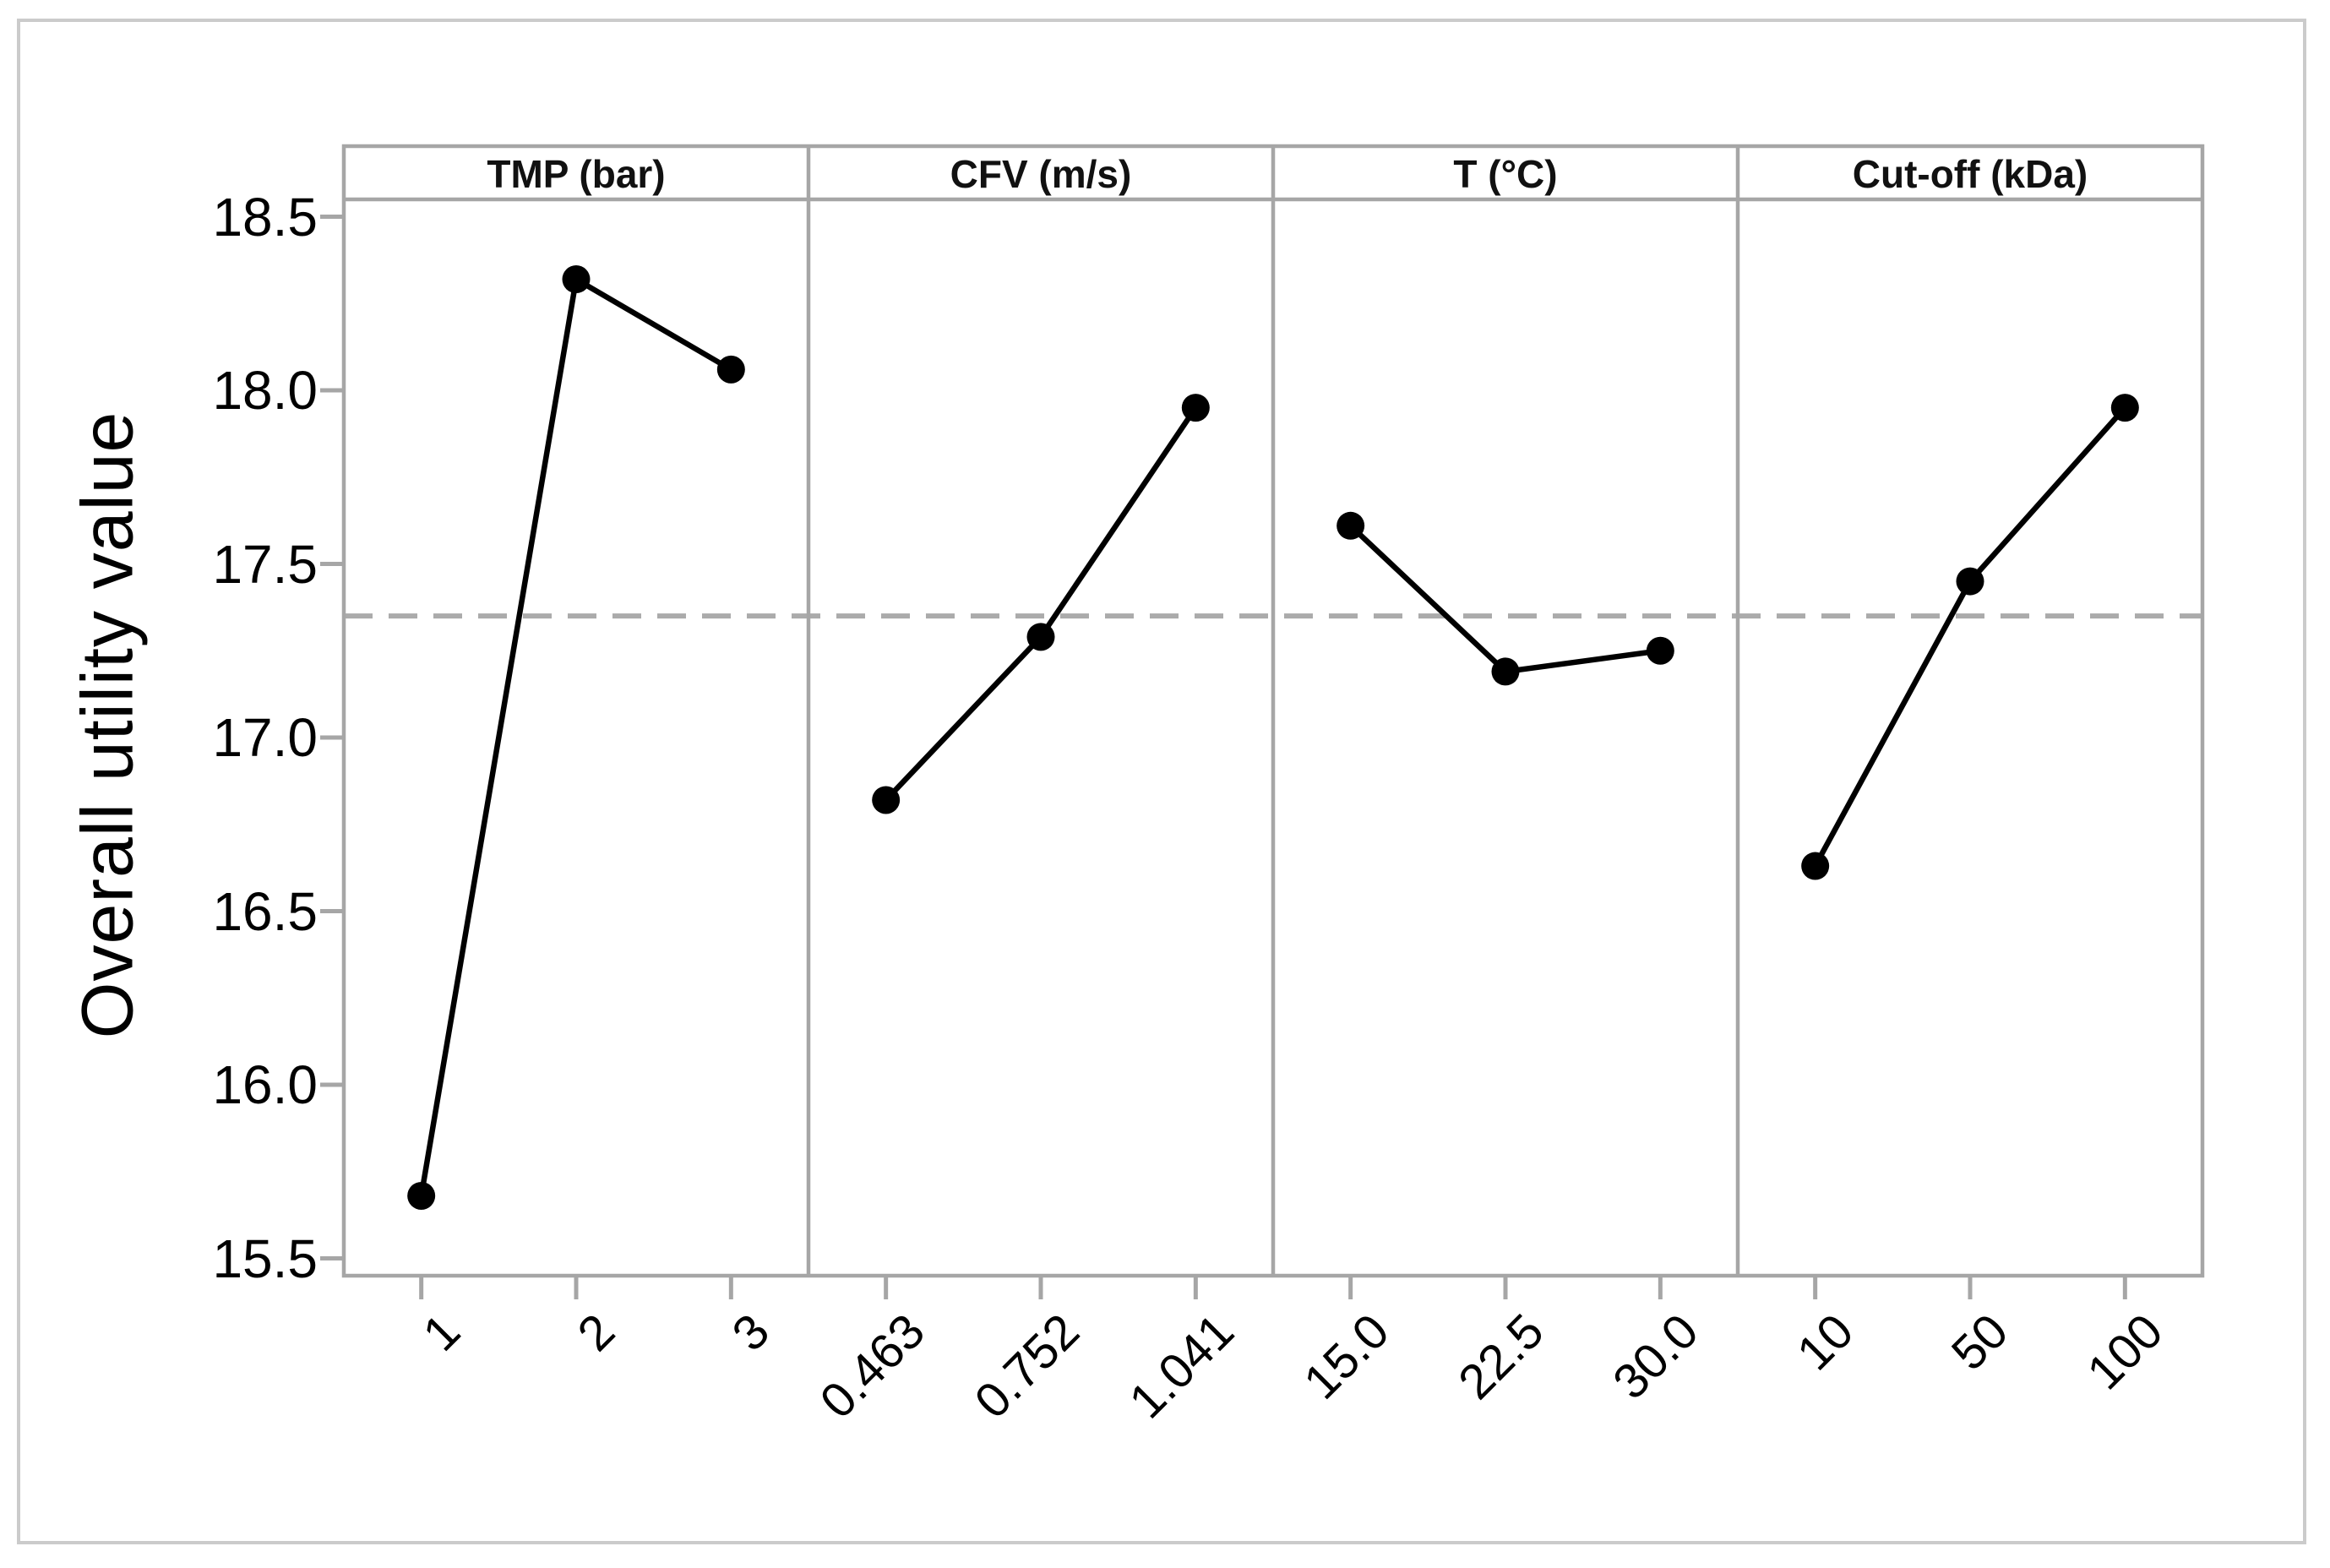 The image size is (2330, 1568). Describe the element at coordinates (265, 911) in the screenshot. I see `y-tick-label: 16.5` at that location.